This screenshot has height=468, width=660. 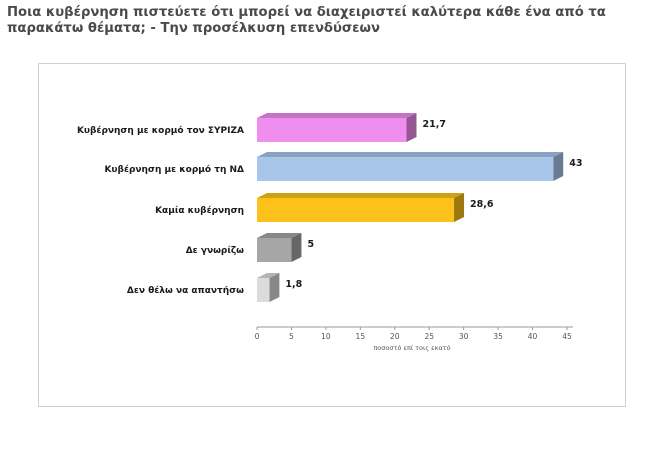 What do you see at coordinates (310, 244) in the screenshot?
I see `data-label: 5` at bounding box center [310, 244].